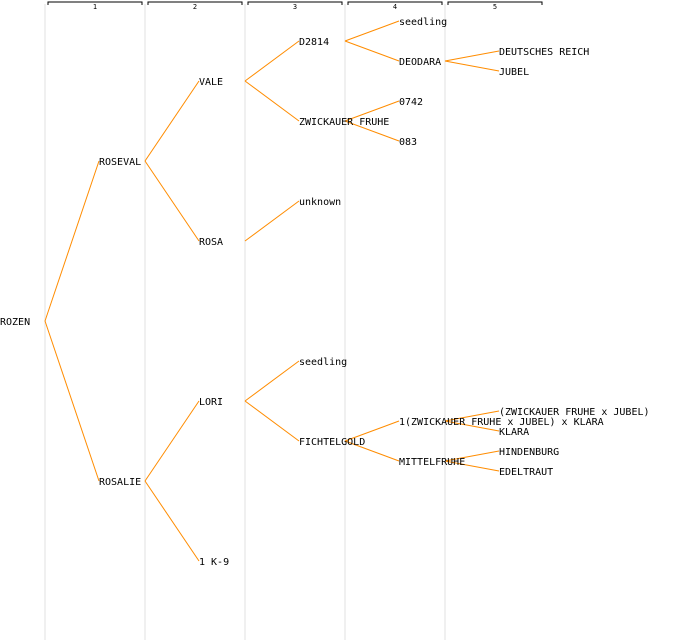 The image size is (700, 640). I want to click on generation-number: 2, so click(195, 7).